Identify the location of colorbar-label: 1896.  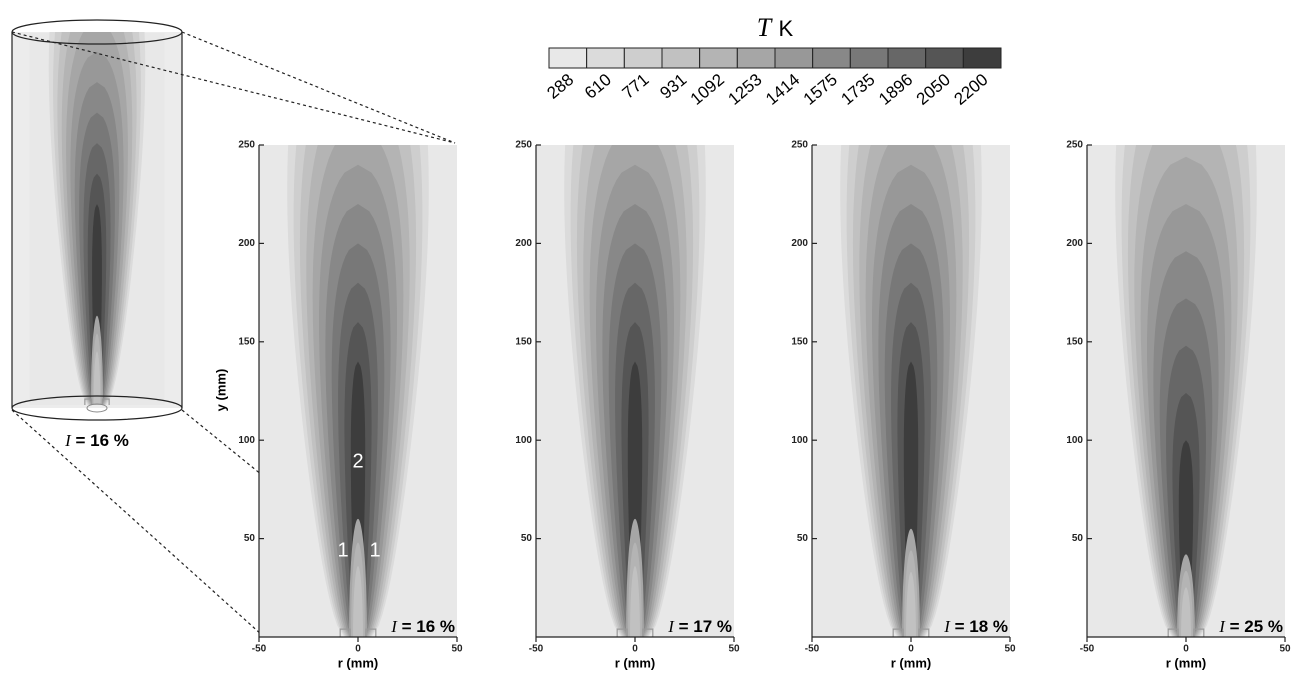
(895, 89).